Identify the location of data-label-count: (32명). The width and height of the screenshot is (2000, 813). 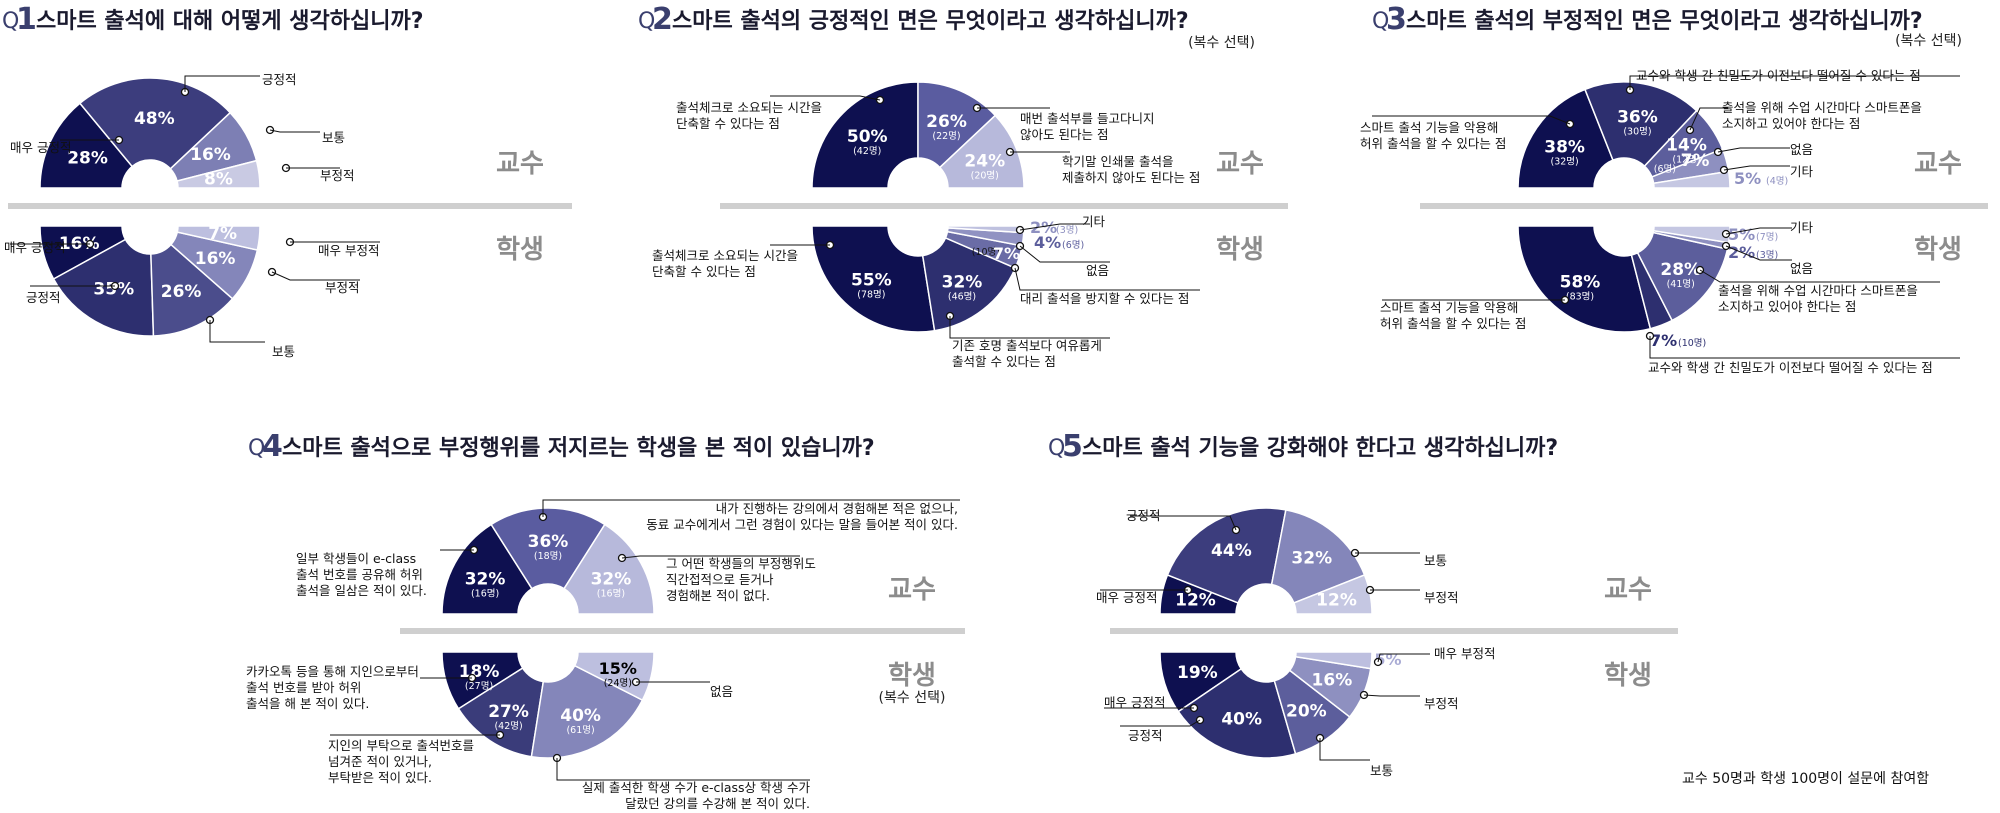
(1564, 162).